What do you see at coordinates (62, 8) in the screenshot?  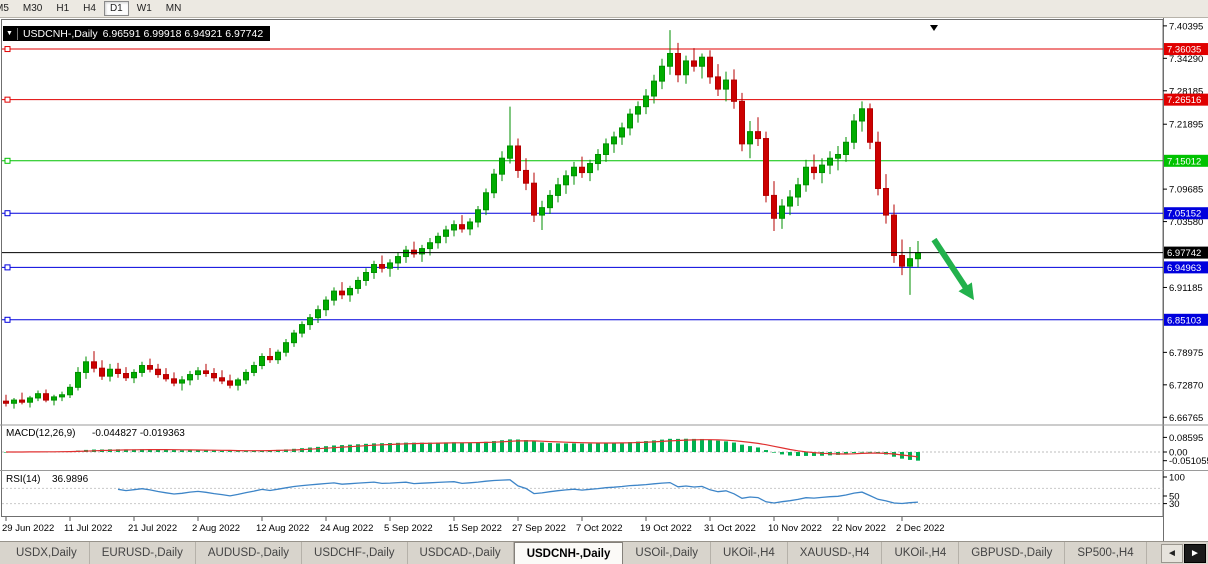 I see `timeframe-button-h1: H1` at bounding box center [62, 8].